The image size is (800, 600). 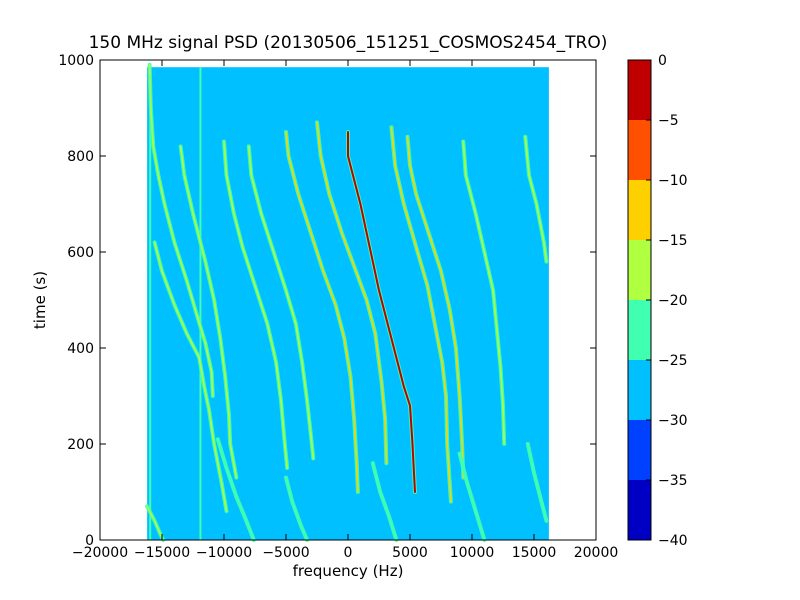 What do you see at coordinates (537, 482) in the screenshot?
I see `trace-lower-fragment-F` at bounding box center [537, 482].